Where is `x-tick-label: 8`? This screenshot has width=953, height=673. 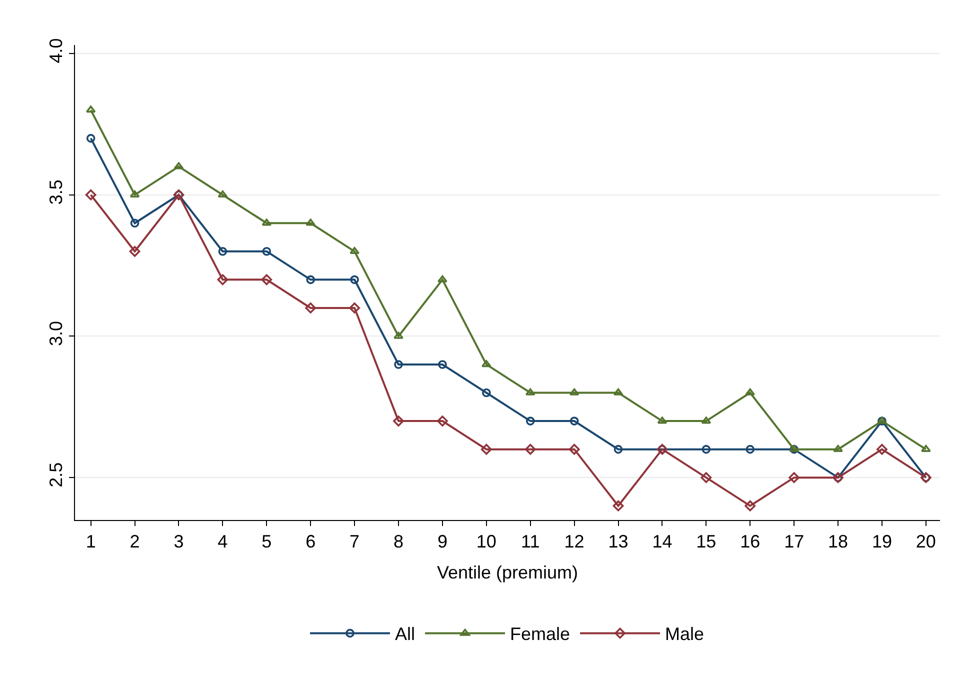 x-tick-label: 8 is located at coordinates (398, 542).